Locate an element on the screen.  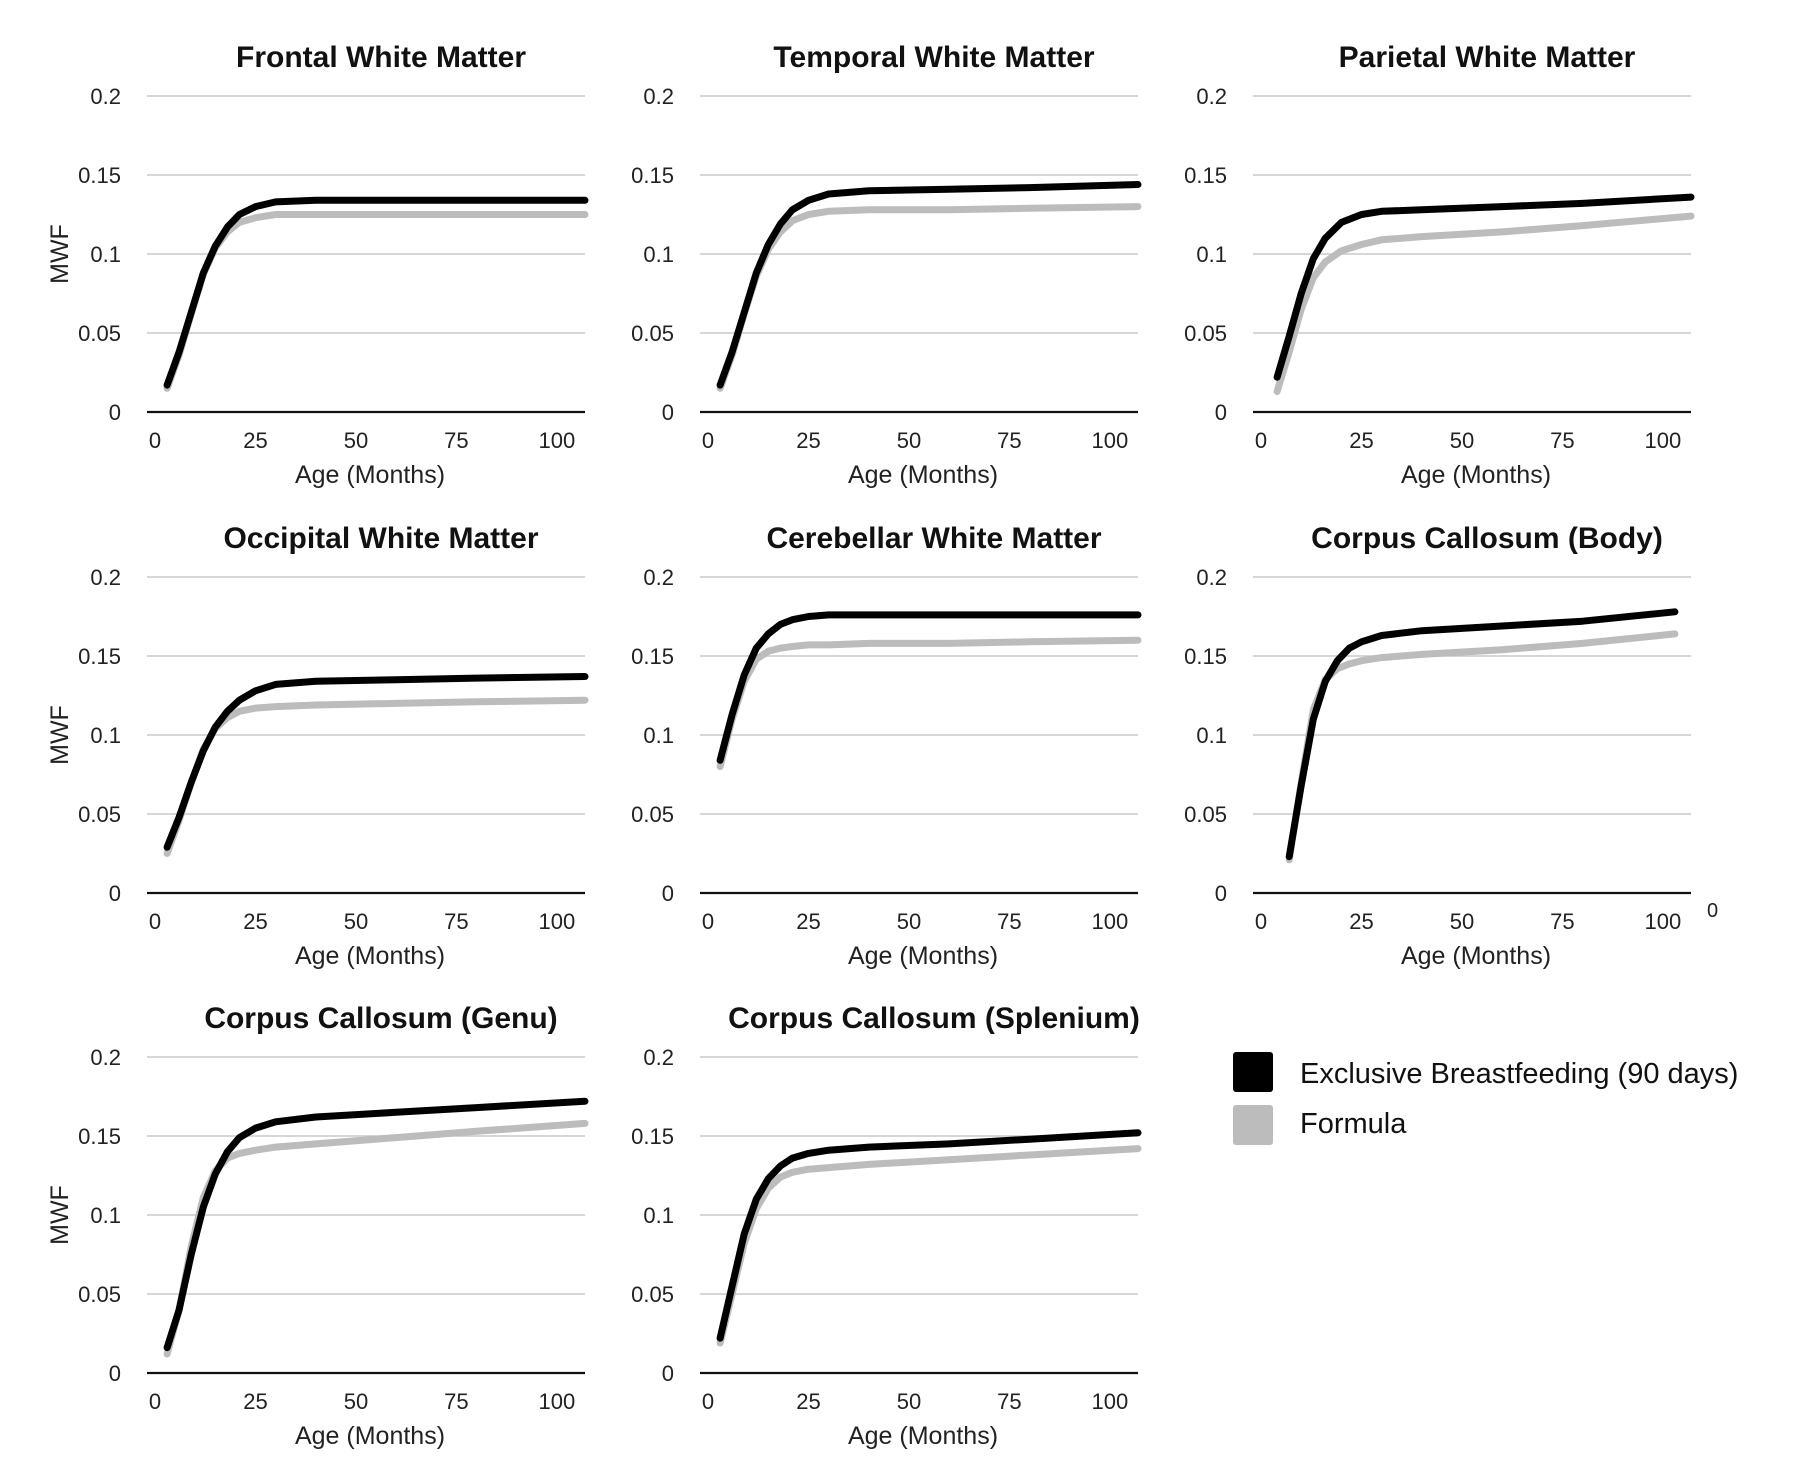
legend-label-formula: Formula is located at coordinates (1353, 1124).